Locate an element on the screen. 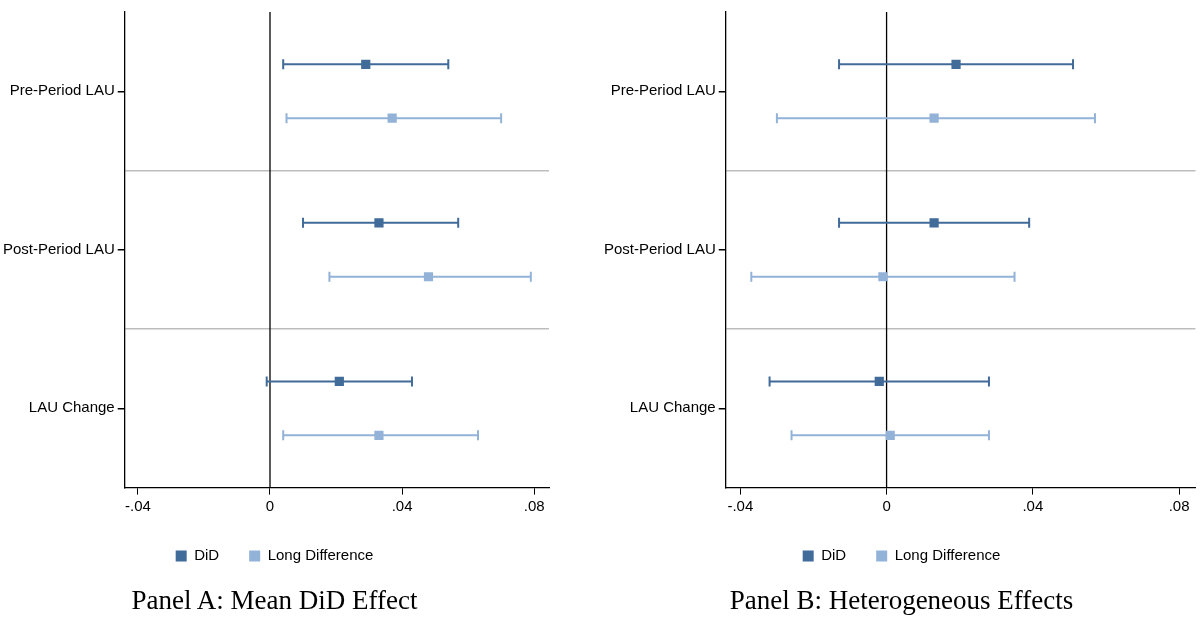 The height and width of the screenshot is (624, 1202). text: Panel A: Mean DiD Effect is located at coordinates (274, 599).